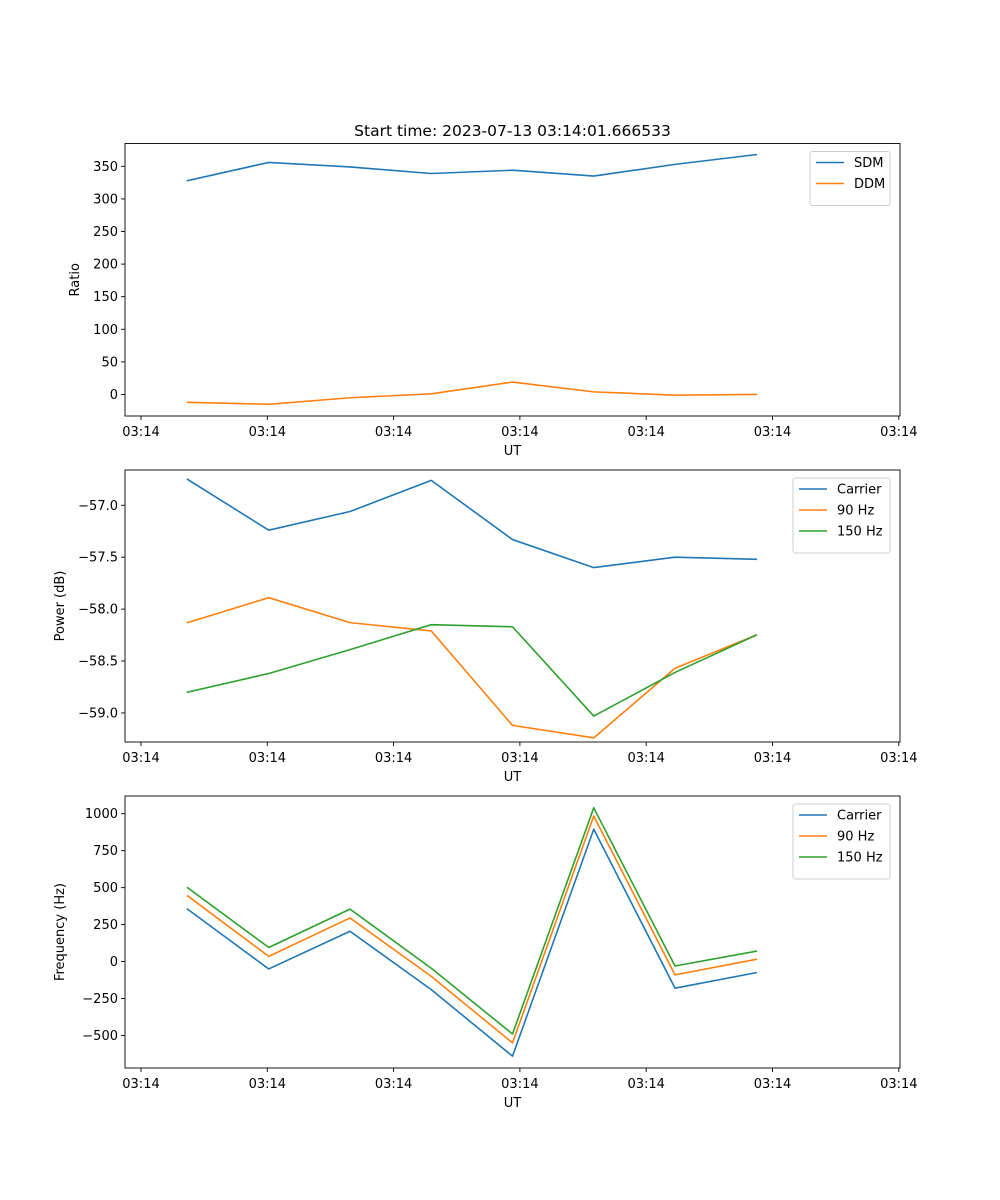  Describe the element at coordinates (105, 199) in the screenshot. I see `ratio-y-tick-label: 300` at that location.